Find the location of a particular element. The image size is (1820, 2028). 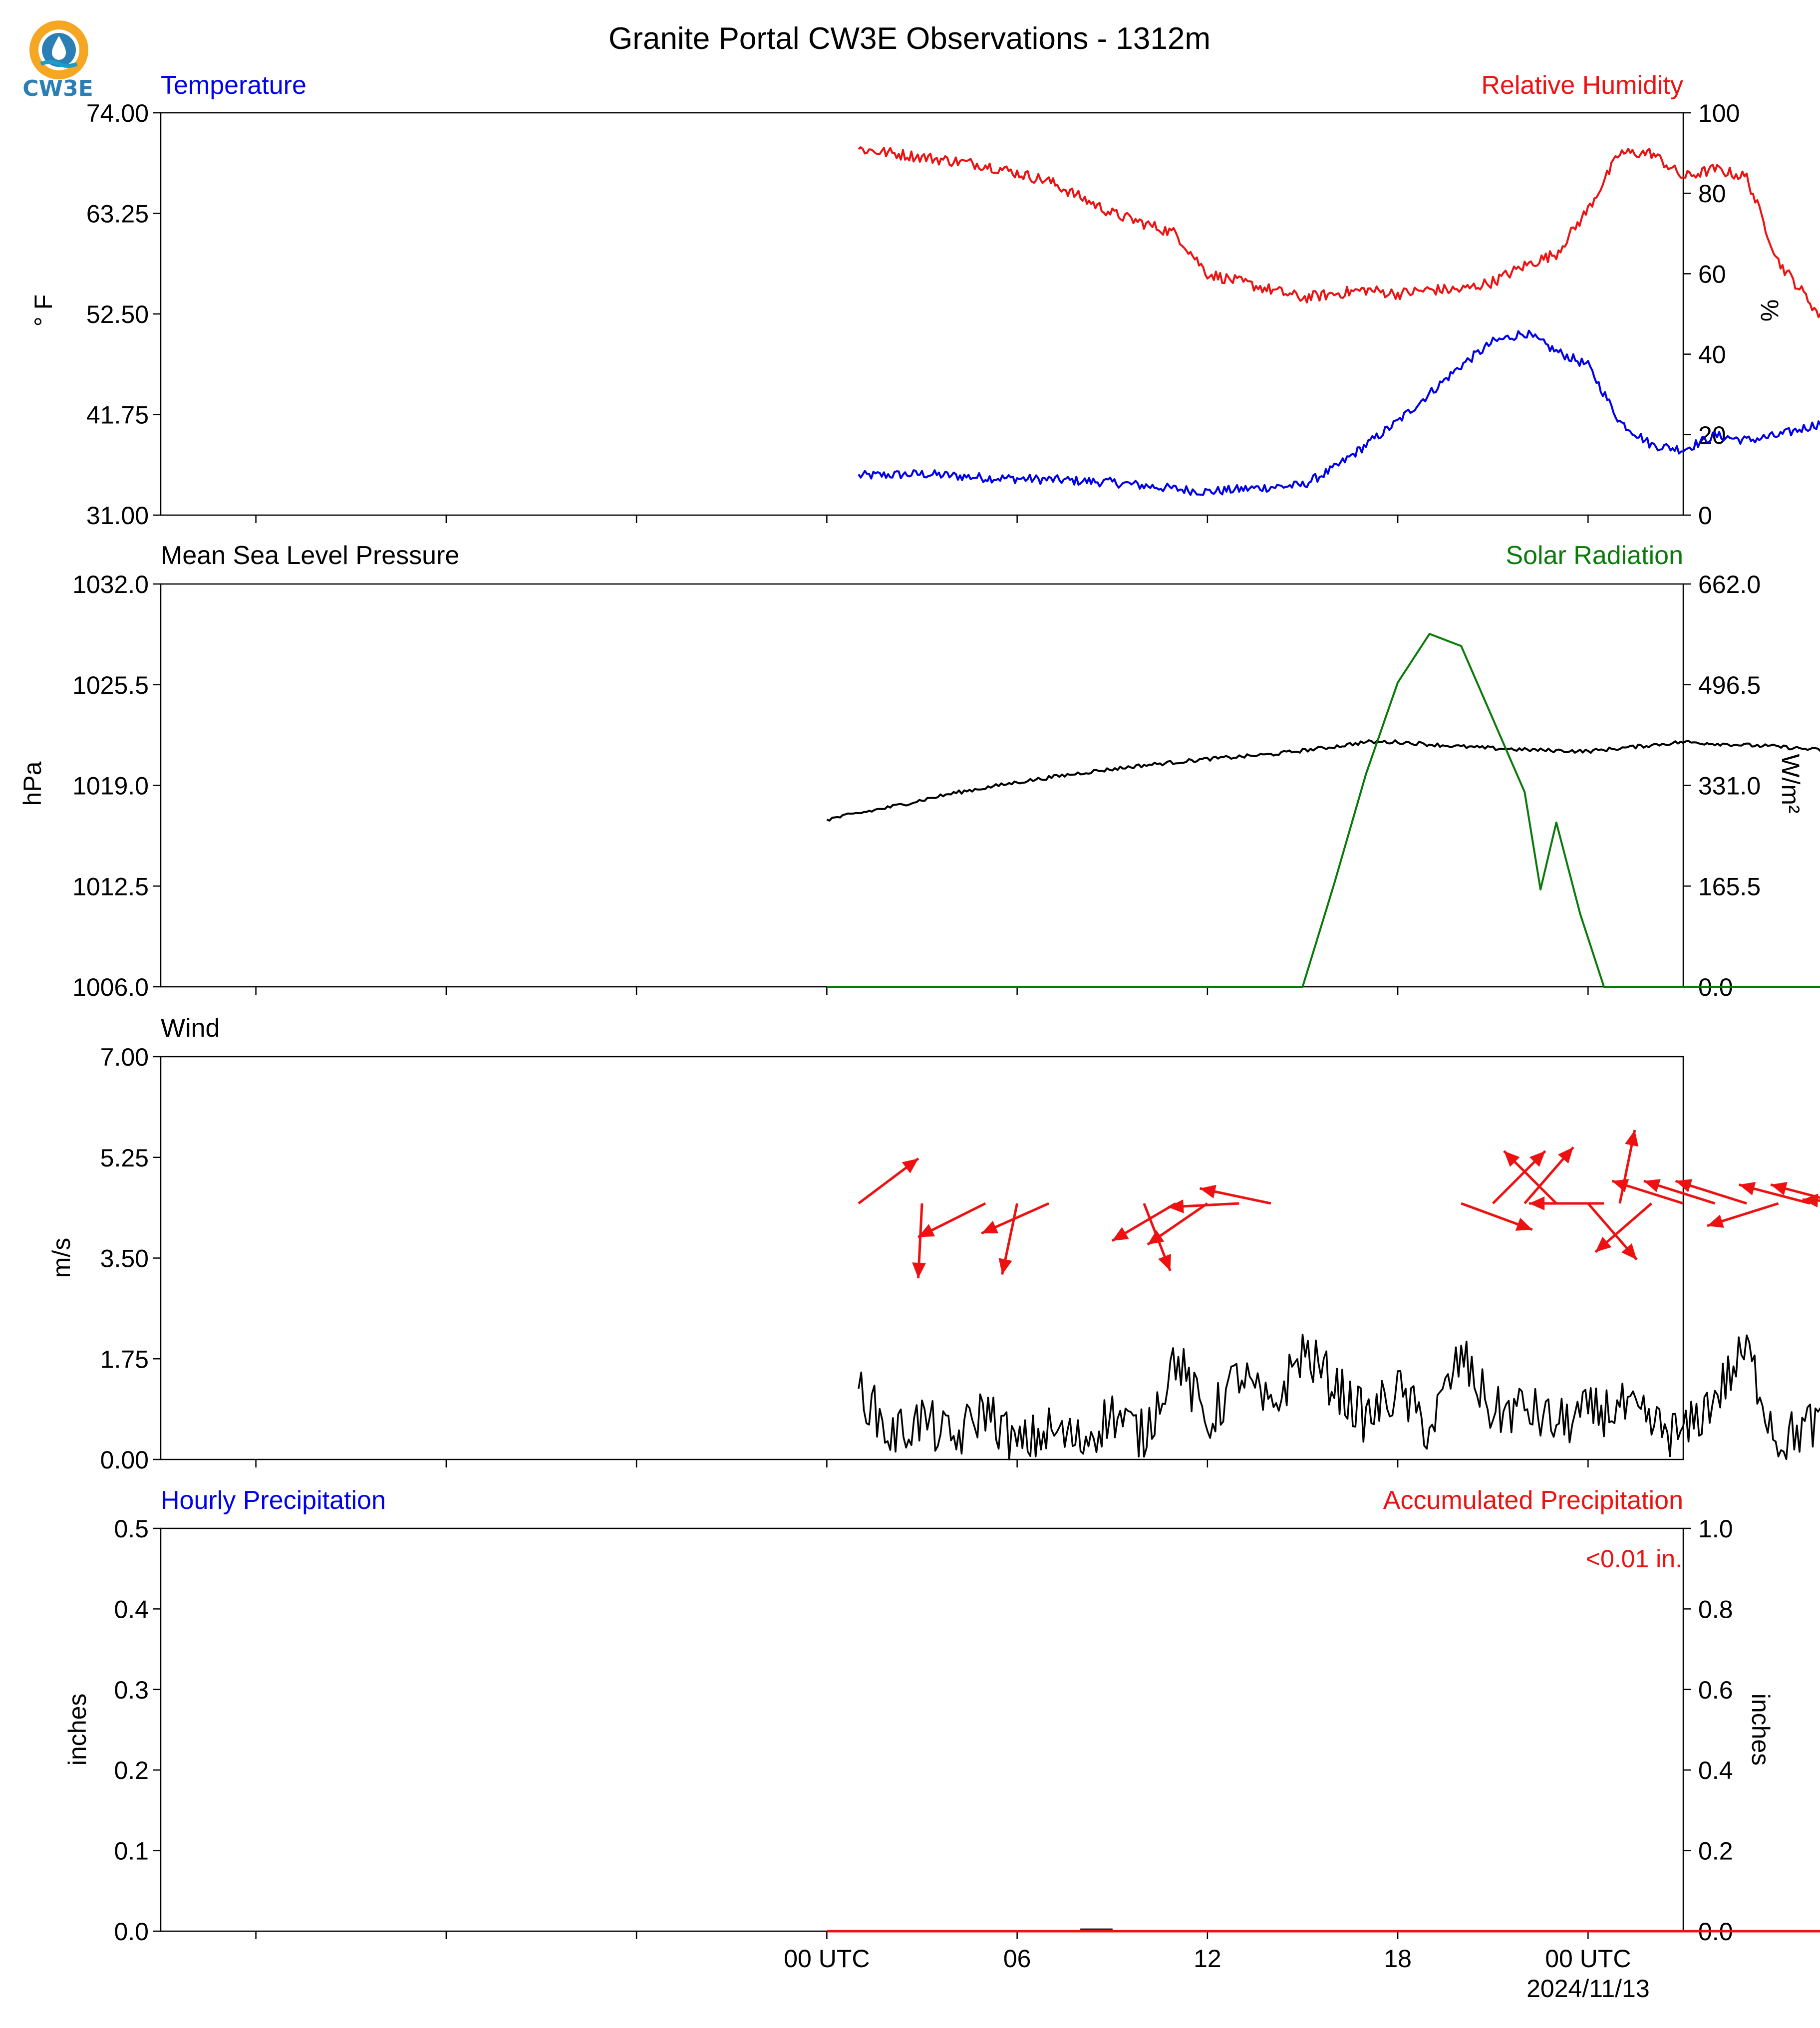

logo-drop-icon is located at coordinates (59, 48).